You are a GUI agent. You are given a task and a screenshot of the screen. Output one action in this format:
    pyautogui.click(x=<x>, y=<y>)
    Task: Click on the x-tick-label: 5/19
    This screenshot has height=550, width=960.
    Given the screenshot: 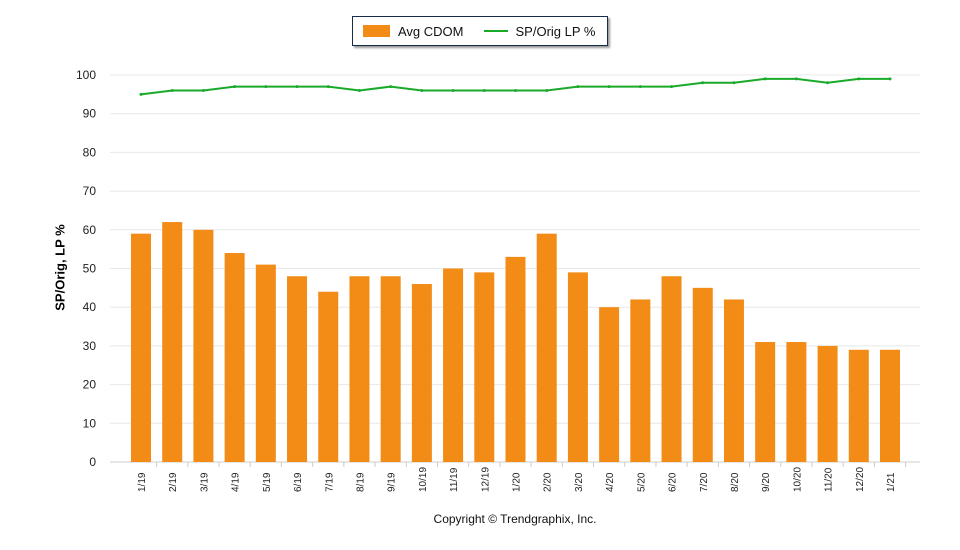 What is the action you would take?
    pyautogui.click(x=267, y=482)
    